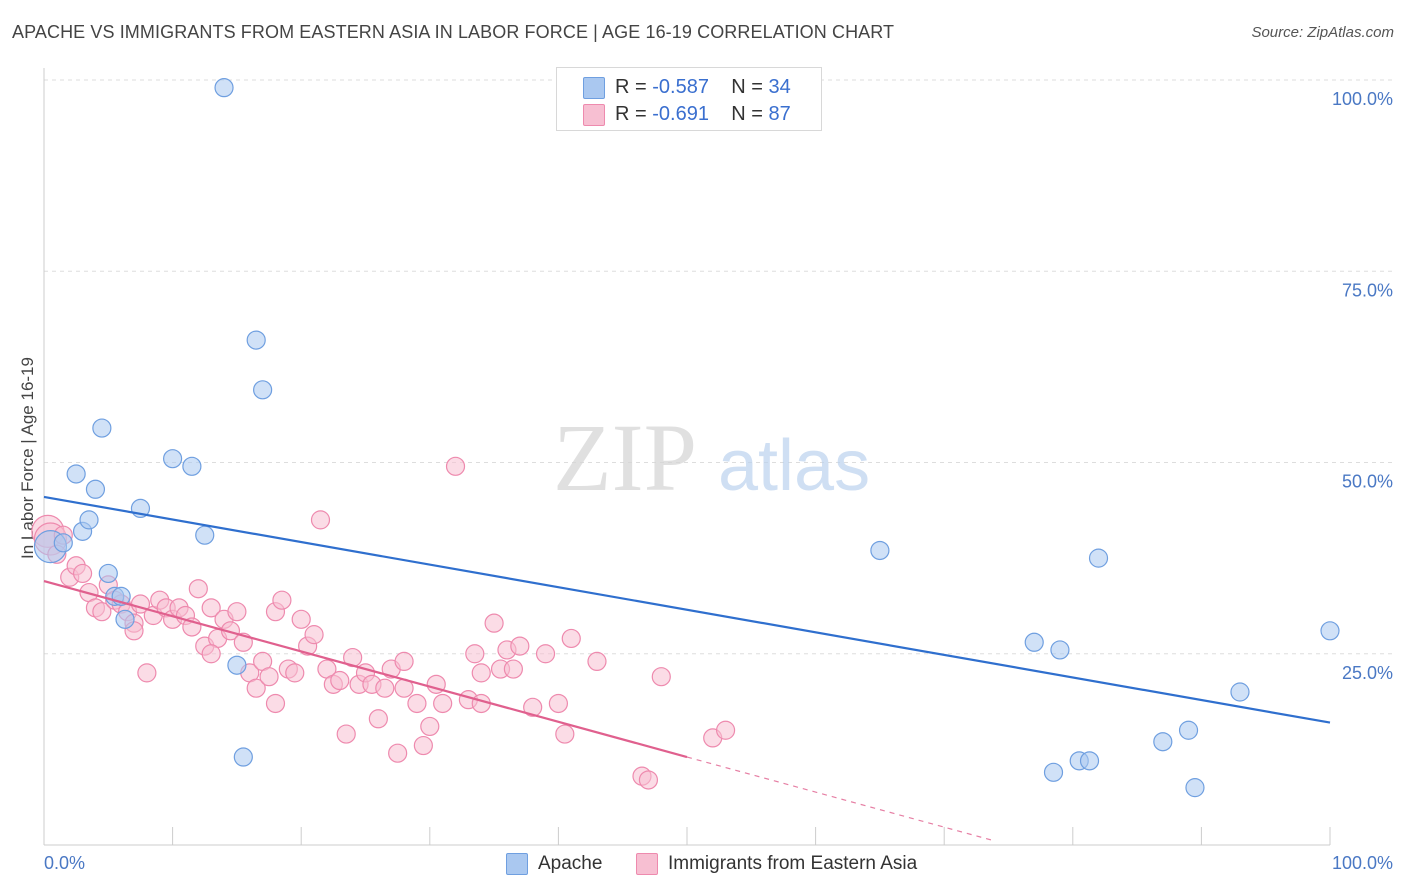 Image resolution: width=1406 pixels, height=892 pixels. I want to click on immigrants-legend-swatch, so click(647, 864).